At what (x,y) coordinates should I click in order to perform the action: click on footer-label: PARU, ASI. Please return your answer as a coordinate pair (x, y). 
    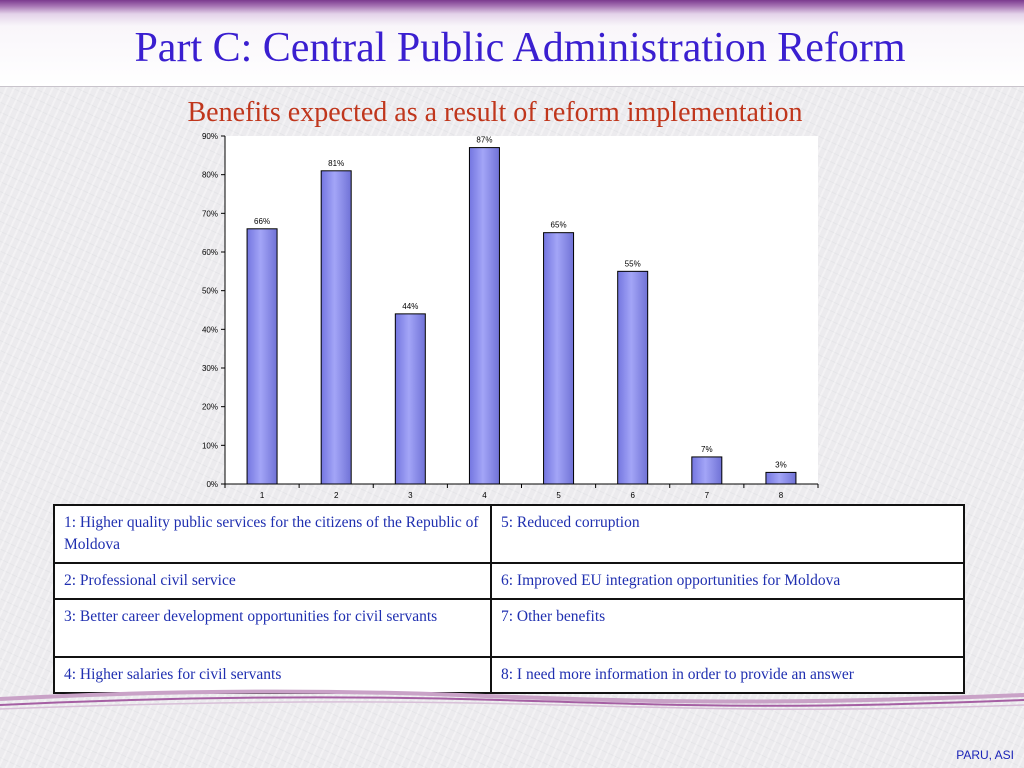
    Looking at the image, I should click on (985, 755).